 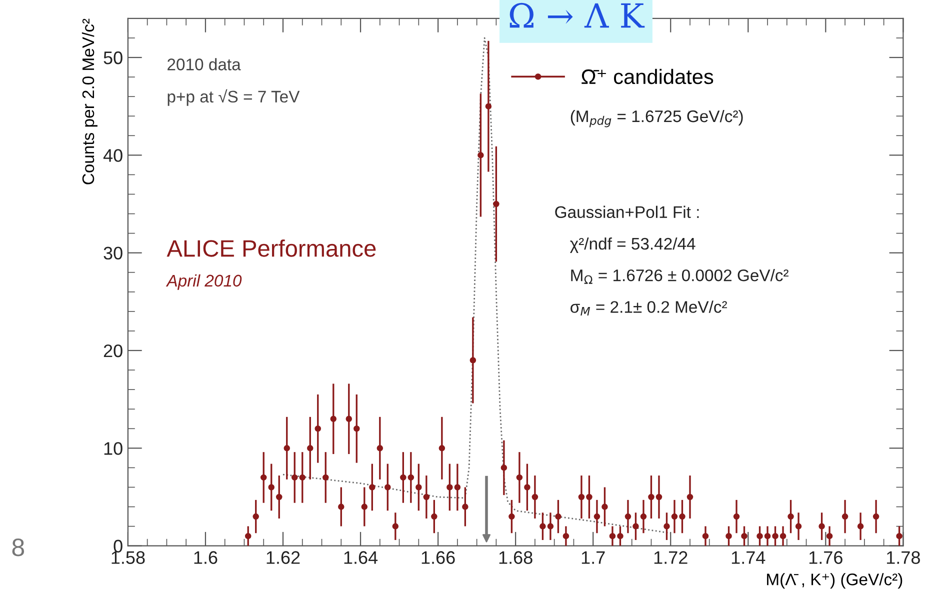 What do you see at coordinates (271, 248) in the screenshot?
I see `annotation: ALICE Performance` at bounding box center [271, 248].